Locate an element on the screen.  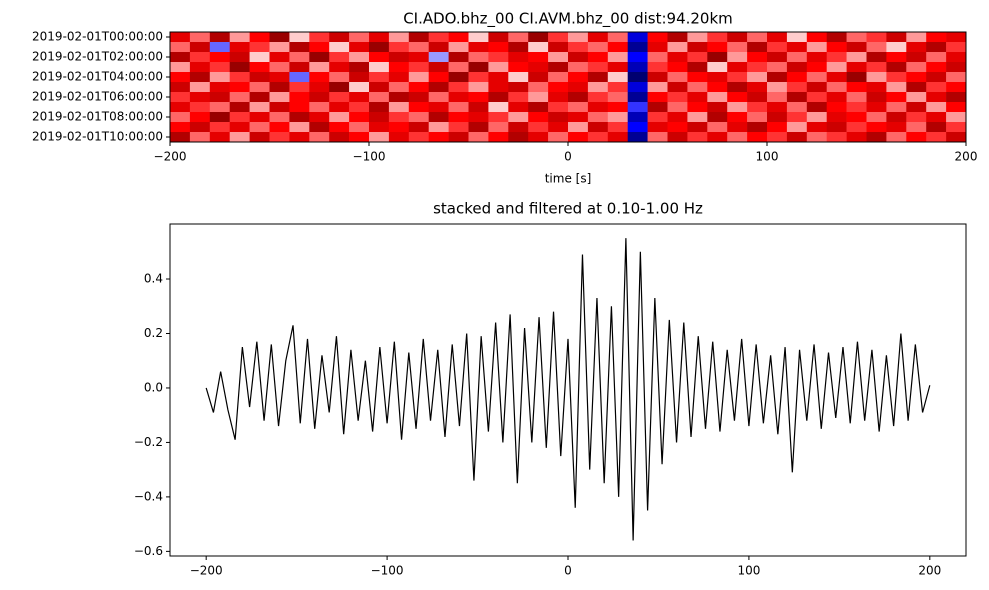
y-tick-label: 0.4 is located at coordinates (153, 279).